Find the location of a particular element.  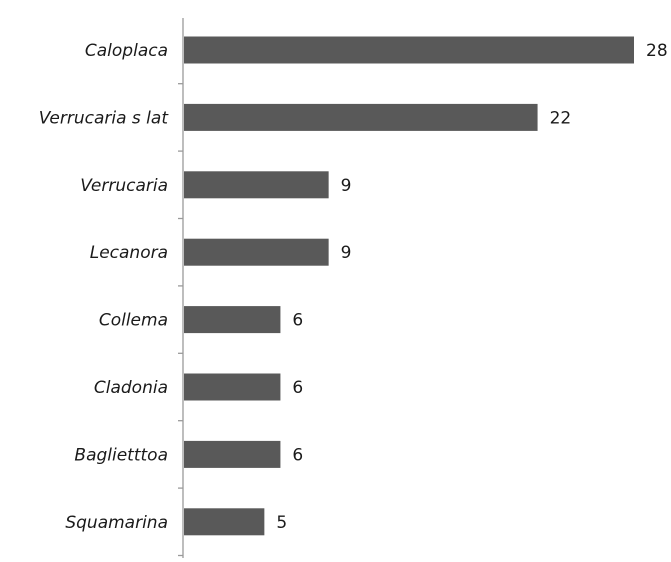

axis-layer is located at coordinates (181, 288).